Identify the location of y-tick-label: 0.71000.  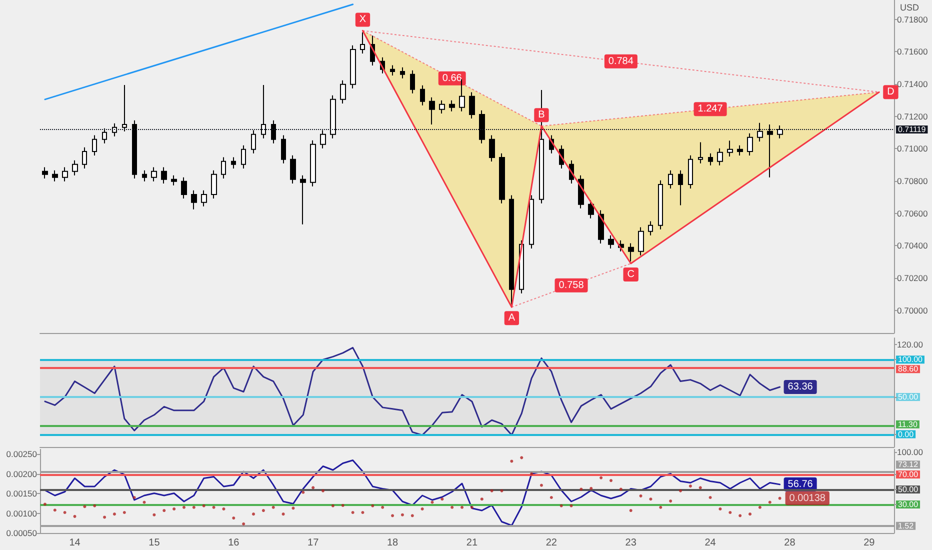
(912, 149).